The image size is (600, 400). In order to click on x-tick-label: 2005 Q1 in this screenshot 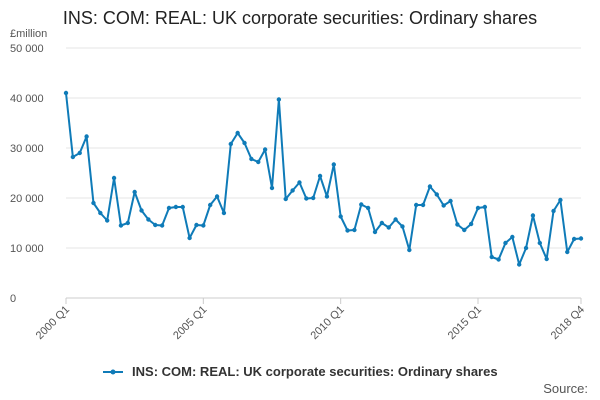, I will do `click(190, 323)`.